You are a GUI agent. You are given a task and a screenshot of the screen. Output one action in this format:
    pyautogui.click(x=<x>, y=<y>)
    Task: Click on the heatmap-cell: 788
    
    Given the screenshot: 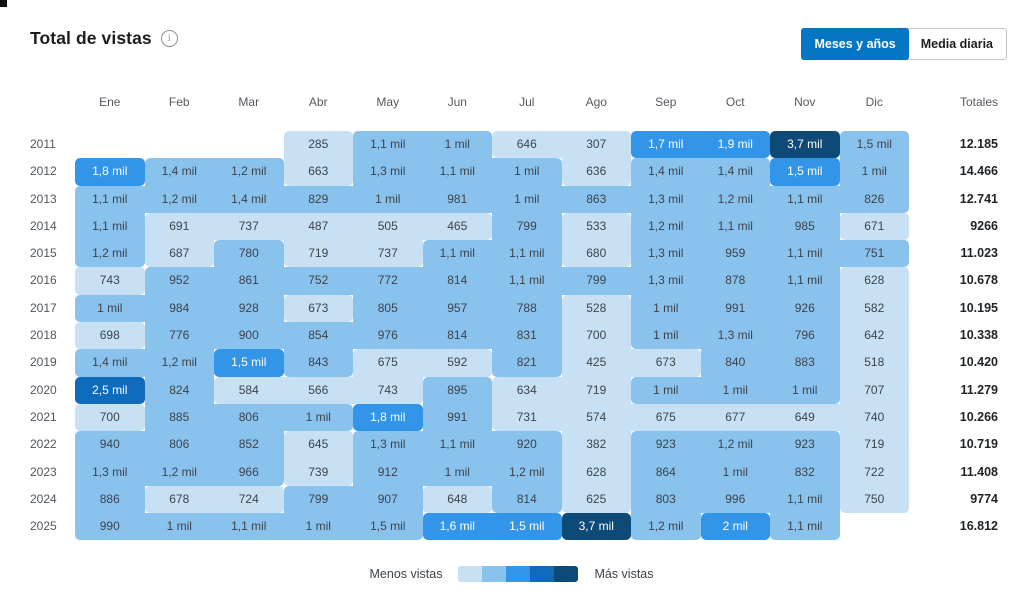 What is the action you would take?
    pyautogui.click(x=527, y=308)
    